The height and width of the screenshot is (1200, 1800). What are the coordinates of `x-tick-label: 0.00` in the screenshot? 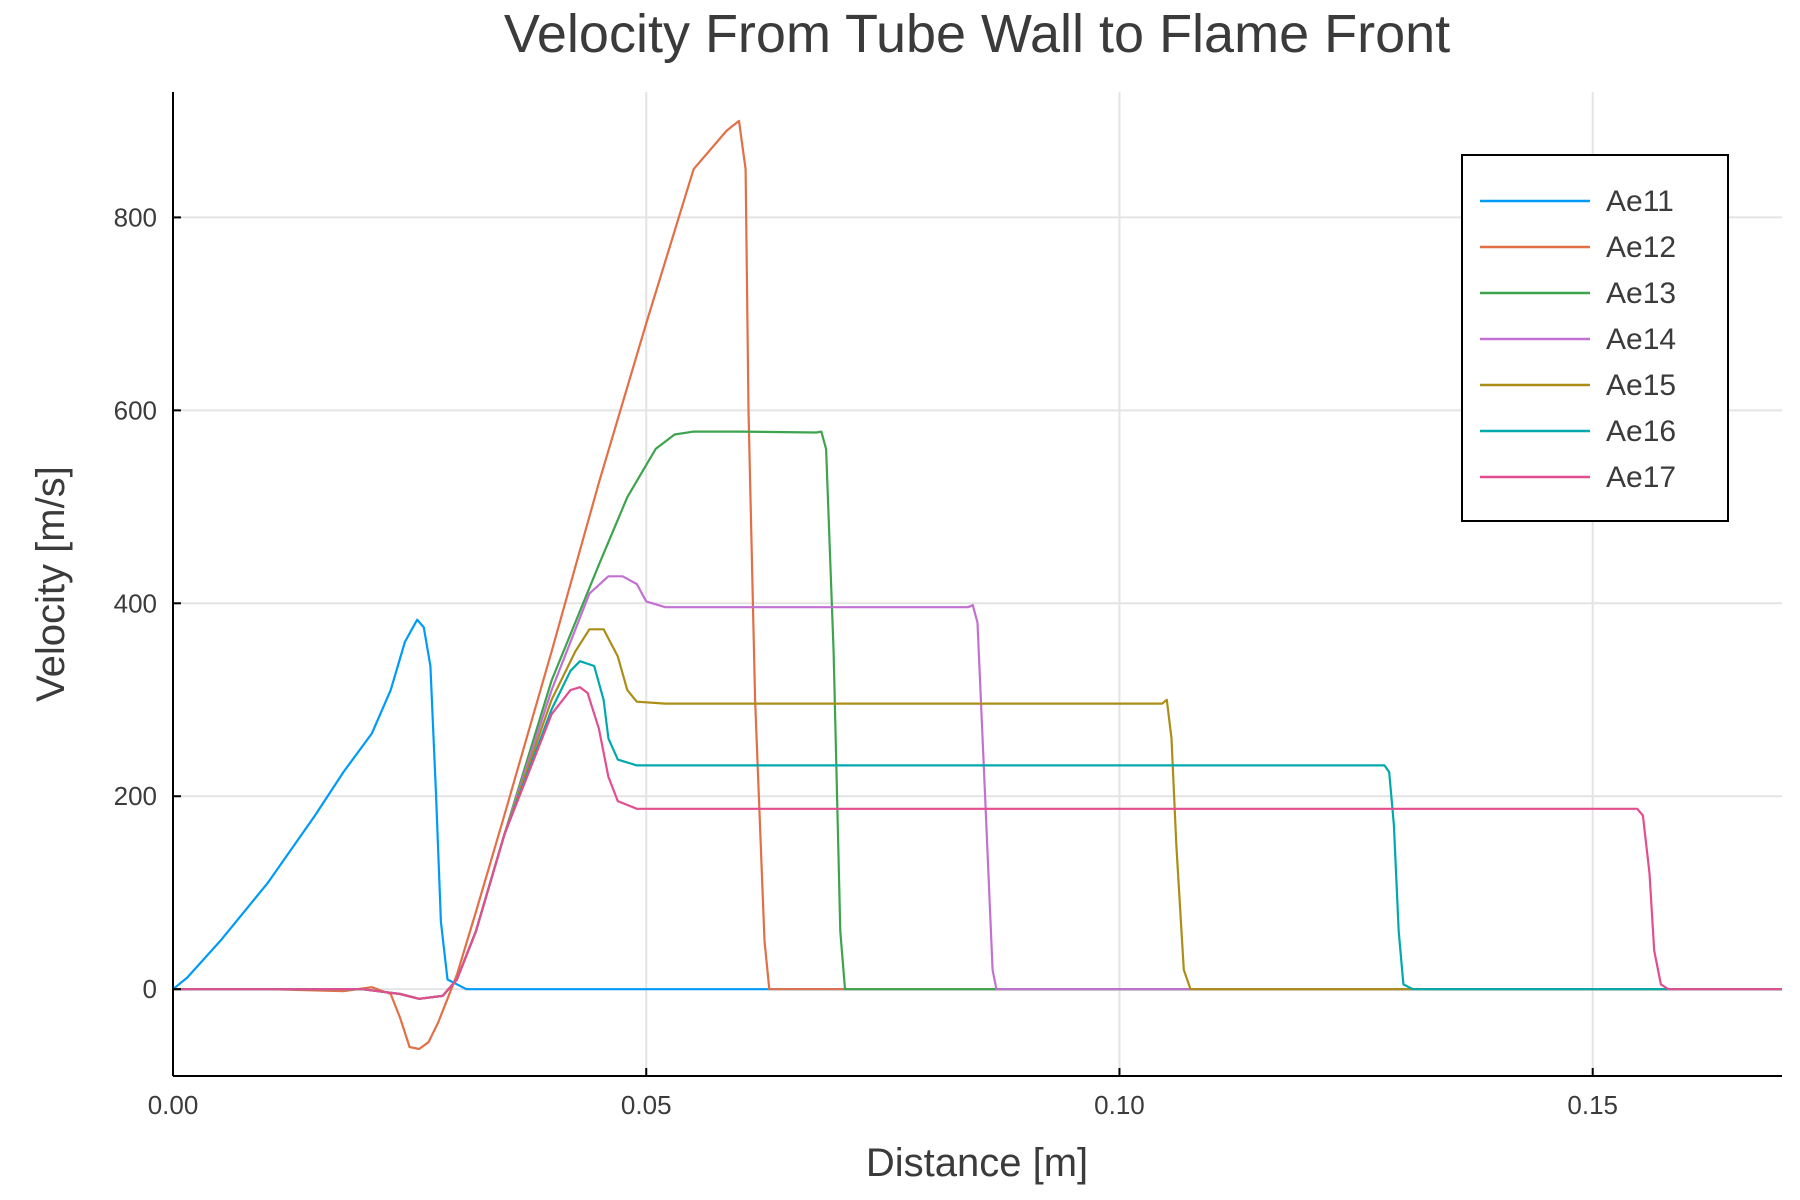 It's located at (173, 1105).